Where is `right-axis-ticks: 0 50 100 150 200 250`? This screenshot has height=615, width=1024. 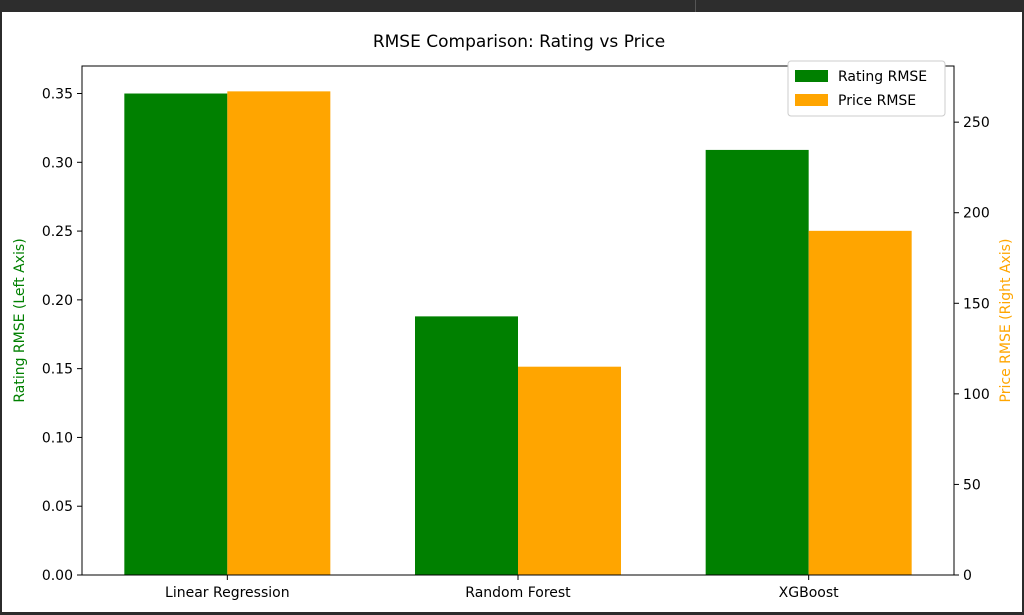
right-axis-ticks: 0 50 100 150 200 250 is located at coordinates (972, 349).